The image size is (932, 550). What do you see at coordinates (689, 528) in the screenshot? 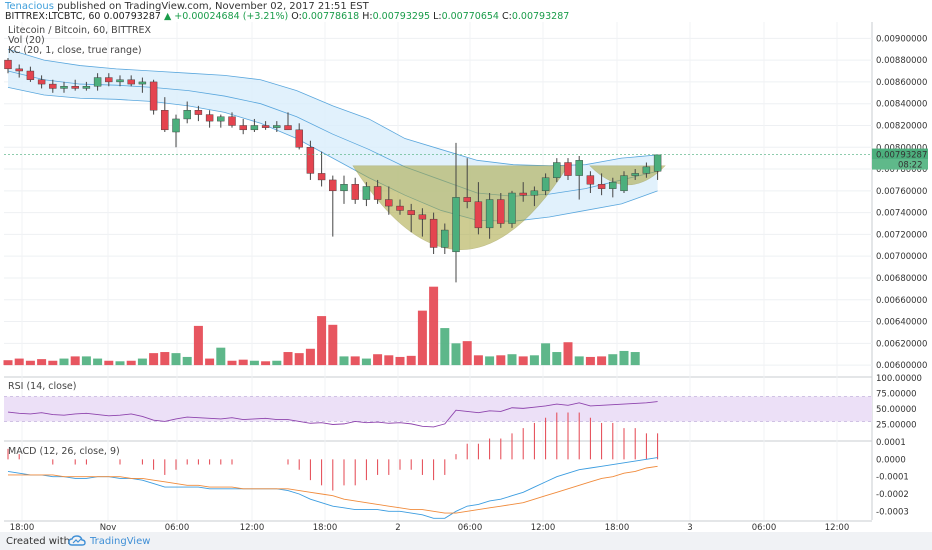
I see `time-tick-label: 3` at bounding box center [689, 528].